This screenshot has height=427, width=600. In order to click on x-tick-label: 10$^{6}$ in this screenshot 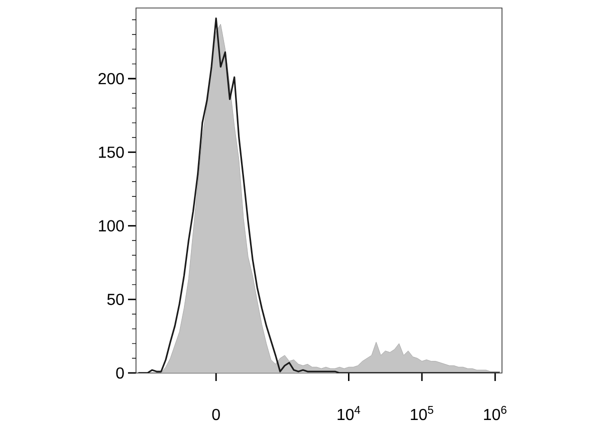, I will do `click(495, 413)`.